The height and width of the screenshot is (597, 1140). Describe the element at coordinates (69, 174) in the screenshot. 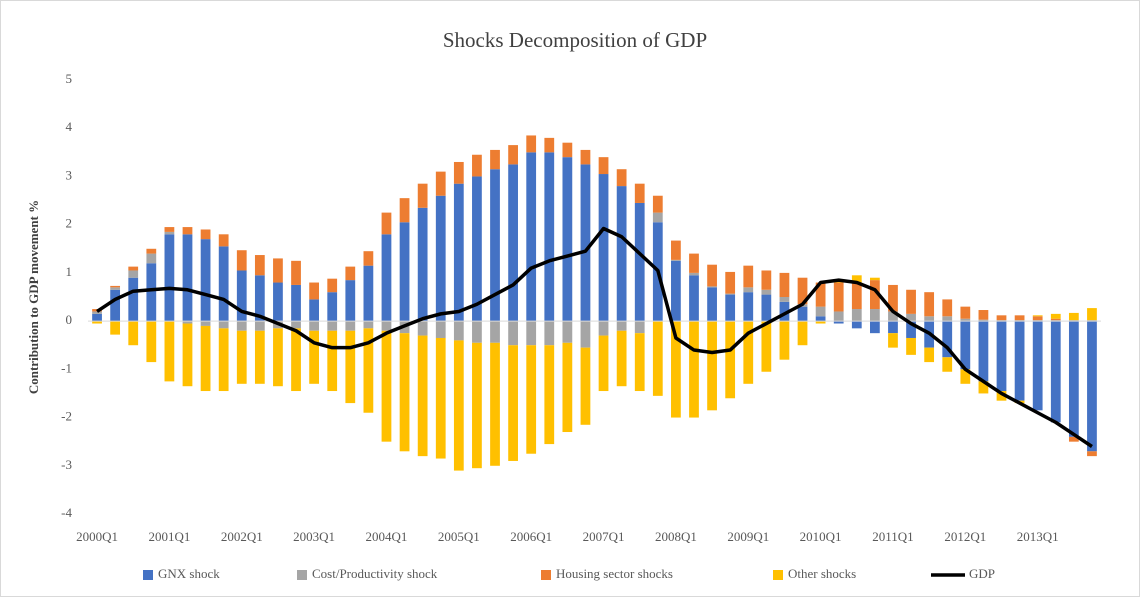

I see `y-tick-label: 3` at that location.